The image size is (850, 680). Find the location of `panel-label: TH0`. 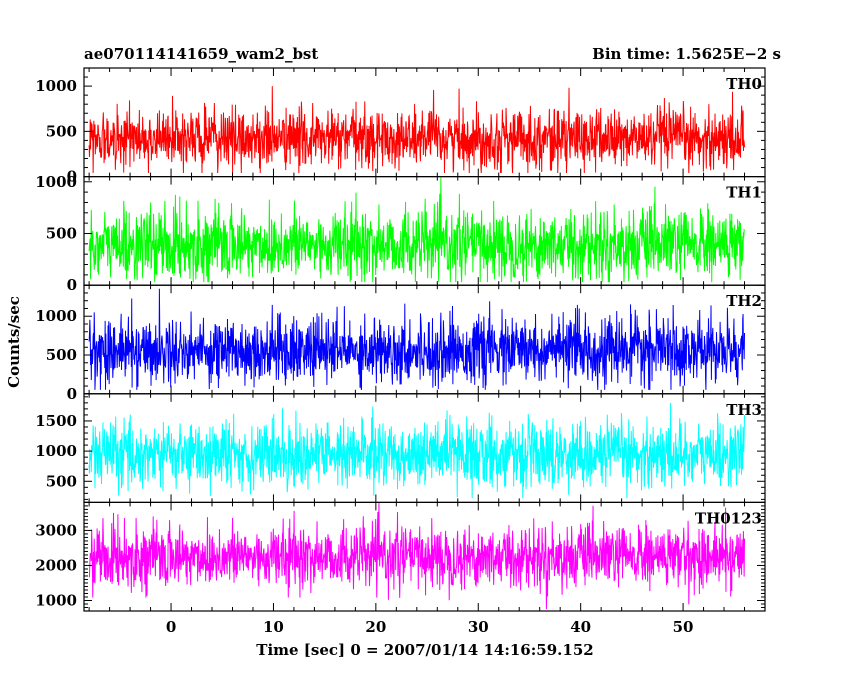

panel-label: TH0 is located at coordinates (744, 84).